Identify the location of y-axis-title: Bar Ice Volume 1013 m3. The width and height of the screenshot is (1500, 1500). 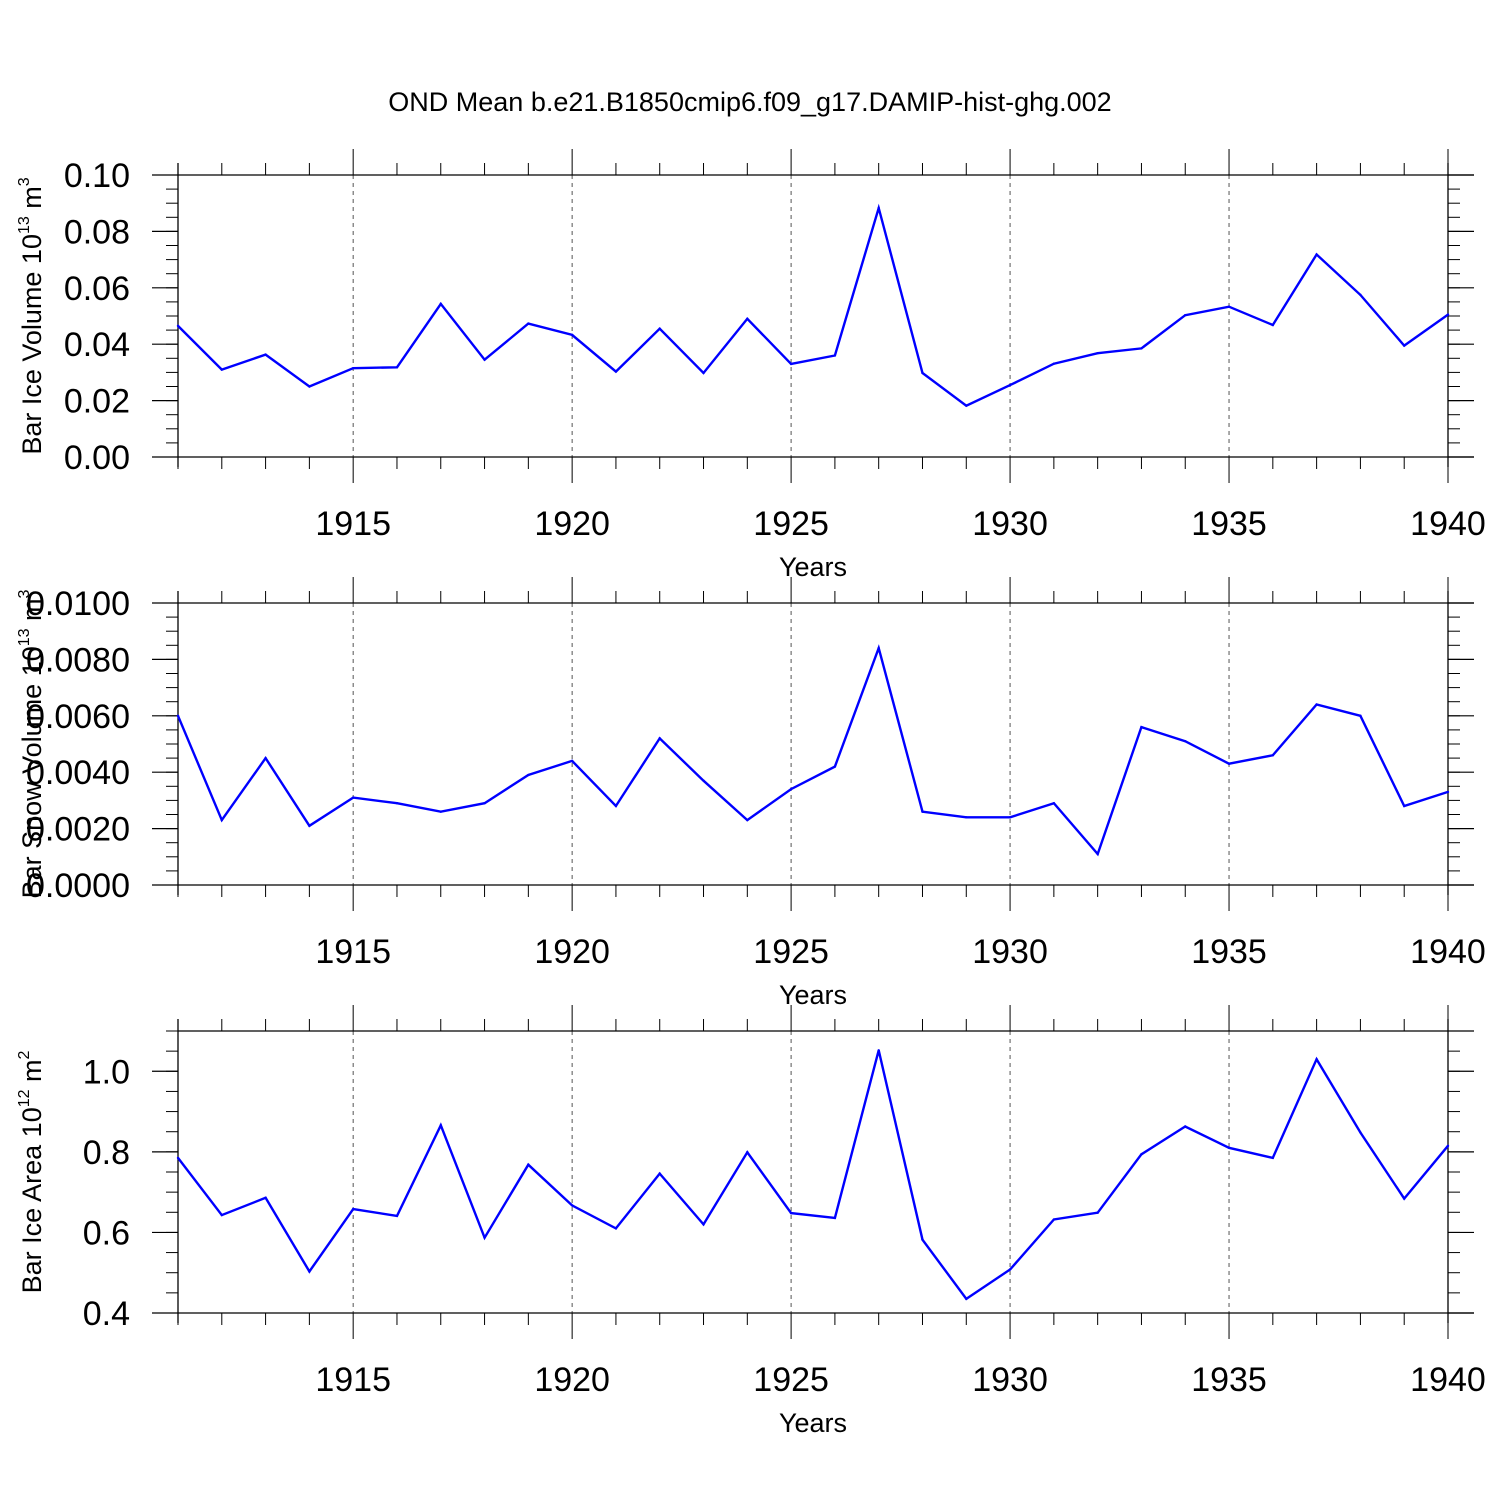
(31, 315).